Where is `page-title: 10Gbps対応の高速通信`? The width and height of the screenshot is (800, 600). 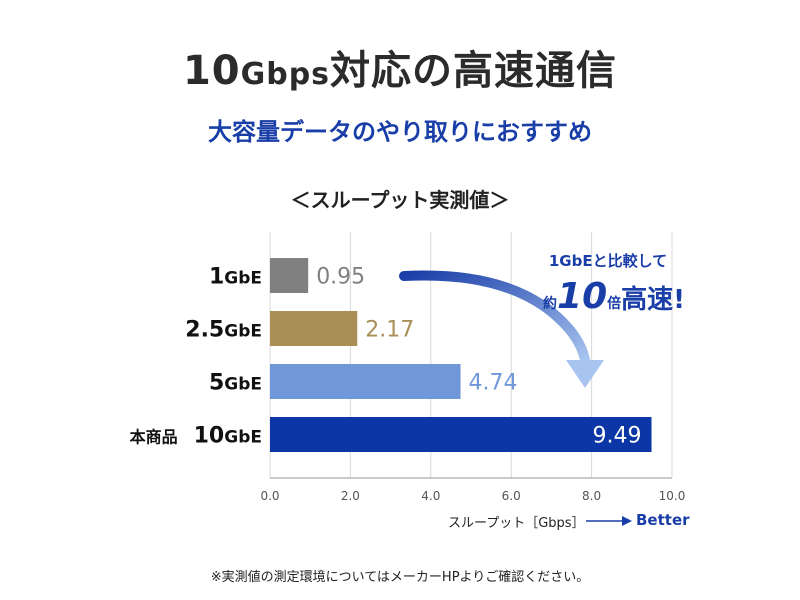
page-title: 10Gbps対応の高速通信 is located at coordinates (400, 67).